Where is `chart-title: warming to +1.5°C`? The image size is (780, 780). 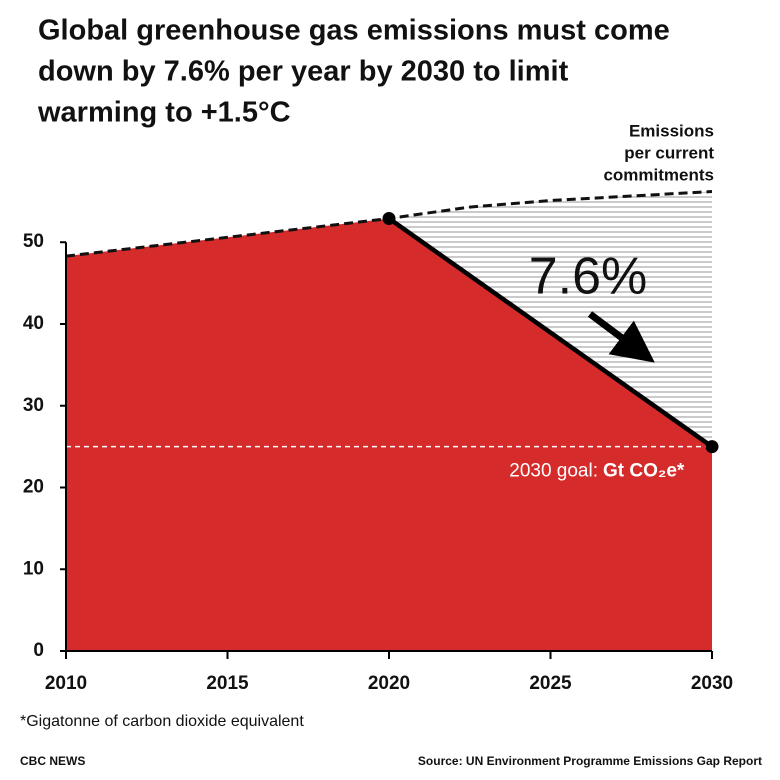 chart-title: warming to +1.5°C is located at coordinates (164, 113).